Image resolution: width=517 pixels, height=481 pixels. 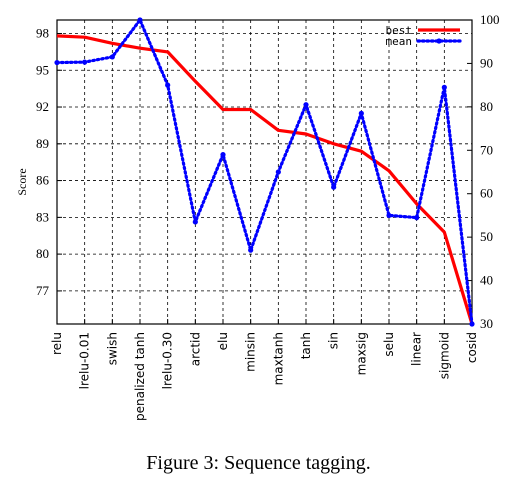 What do you see at coordinates (42, 253) in the screenshot?
I see `left-tick-label: 80` at bounding box center [42, 253].